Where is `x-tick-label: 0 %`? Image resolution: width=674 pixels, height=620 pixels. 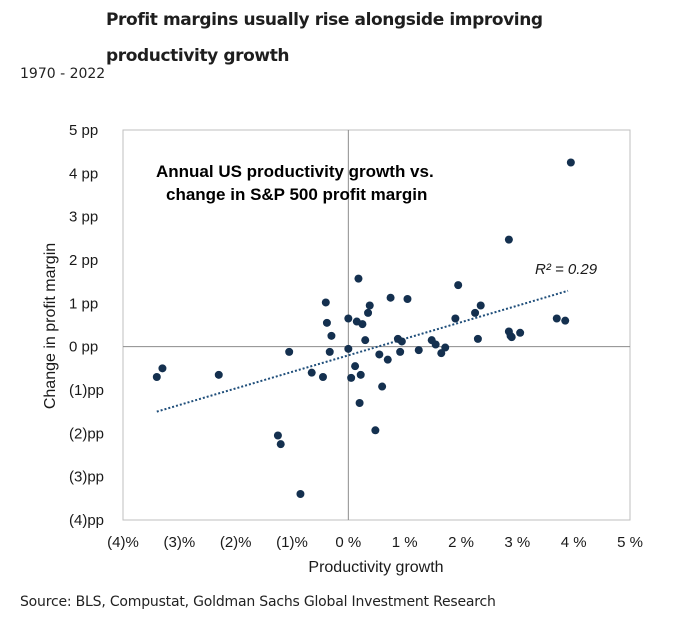 x-tick-label: 0 % is located at coordinates (348, 542).